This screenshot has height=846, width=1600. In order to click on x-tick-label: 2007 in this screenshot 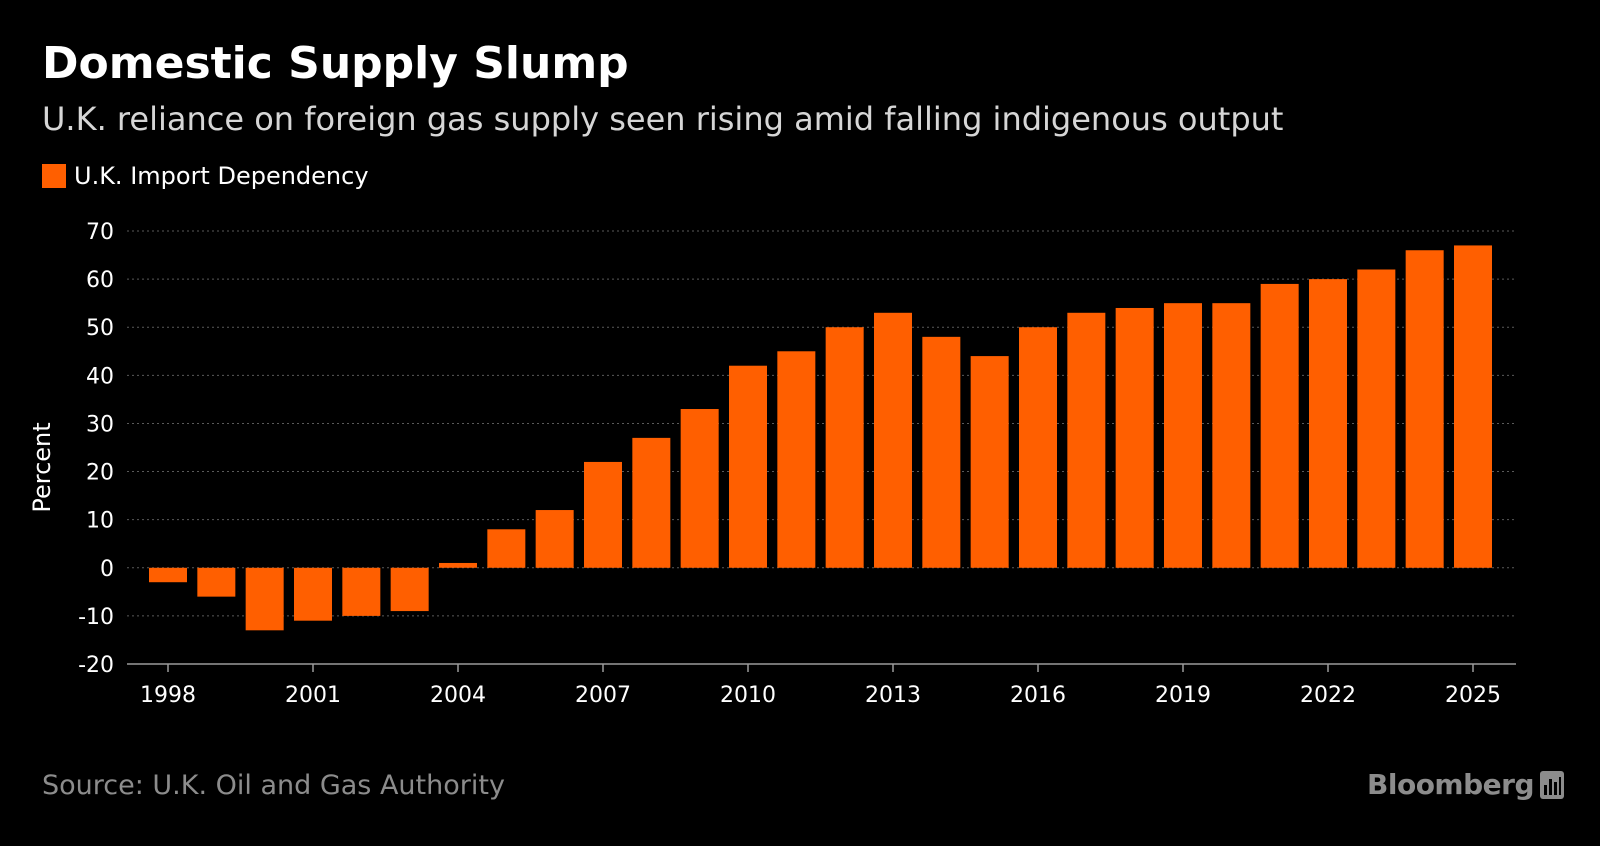, I will do `click(603, 695)`.